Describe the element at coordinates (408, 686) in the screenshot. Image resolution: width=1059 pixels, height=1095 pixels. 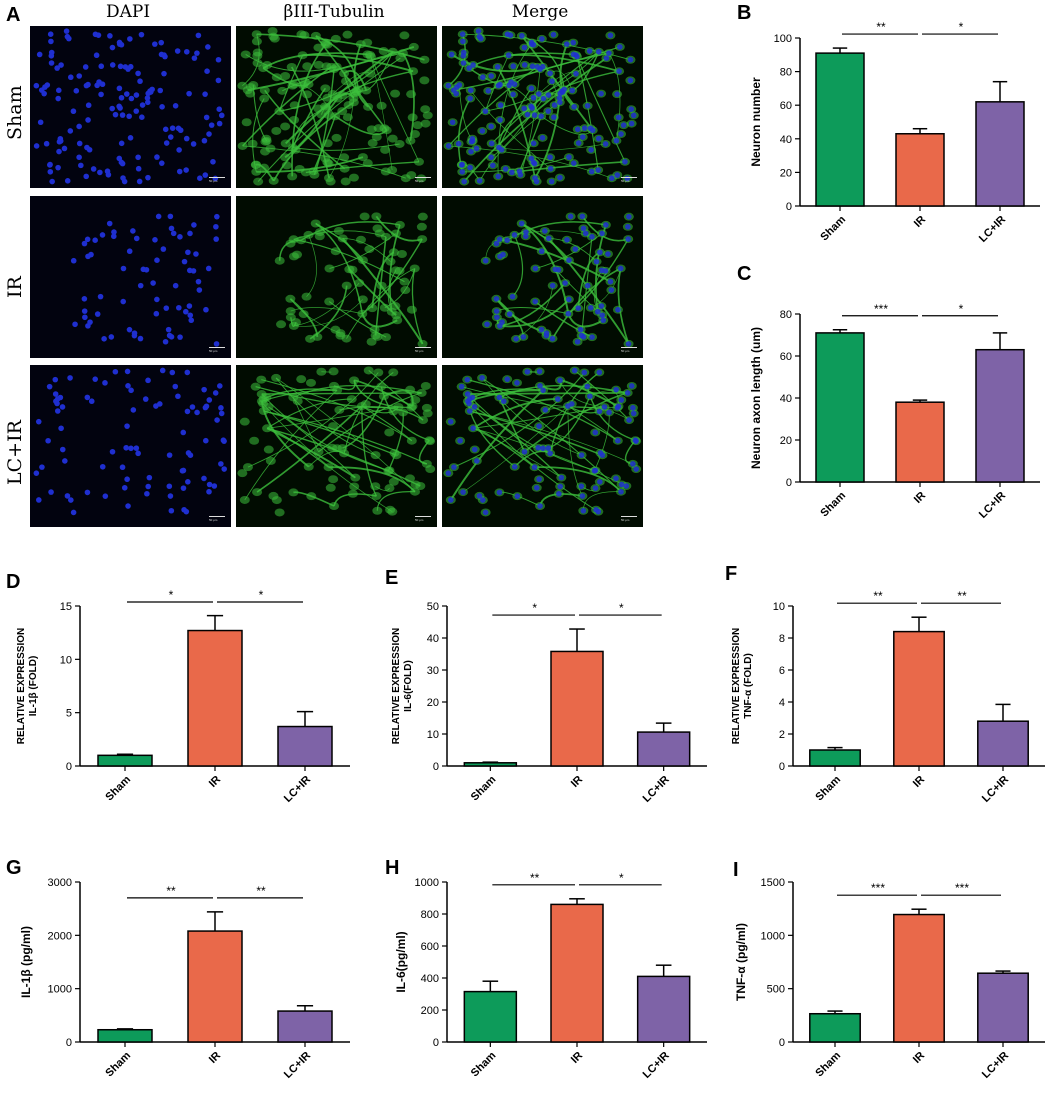
I see `y-axis-label-line: IL-6(FOLD)` at that location.